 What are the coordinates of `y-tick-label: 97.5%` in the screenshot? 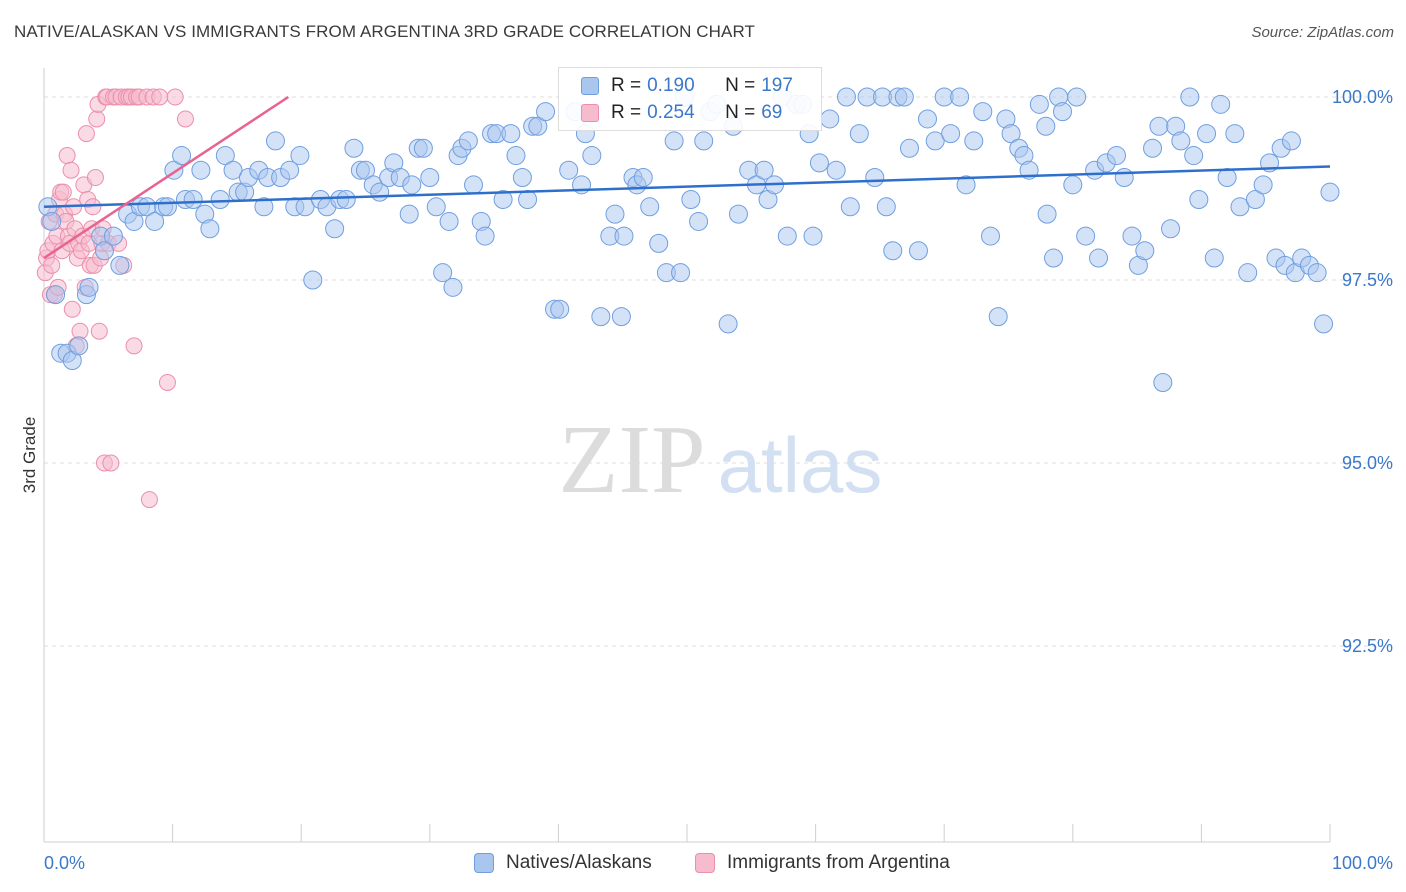 It's located at (1367, 280).